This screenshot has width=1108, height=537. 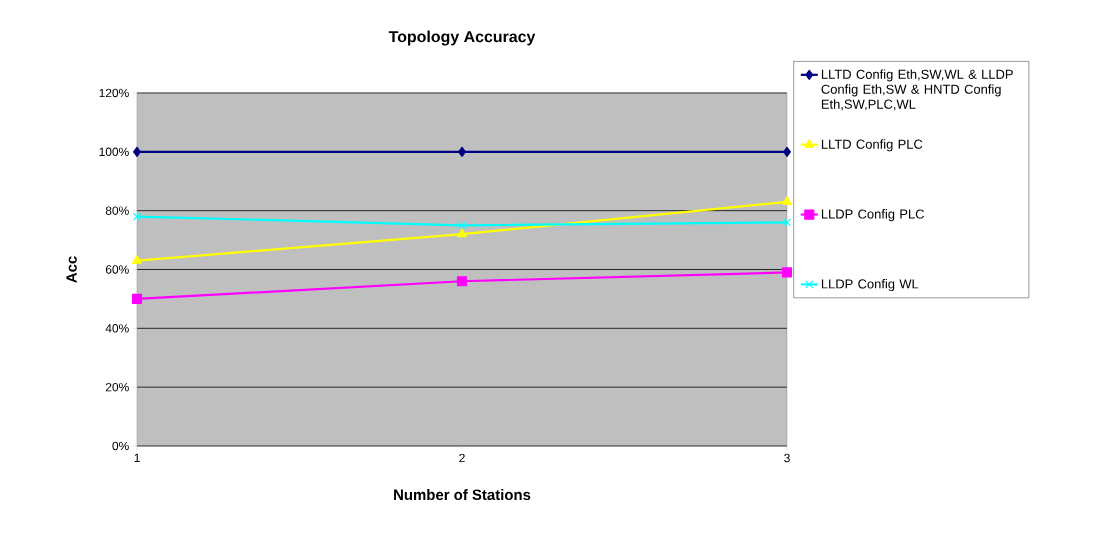 I want to click on x-tick-label: 2, so click(x=462, y=458).